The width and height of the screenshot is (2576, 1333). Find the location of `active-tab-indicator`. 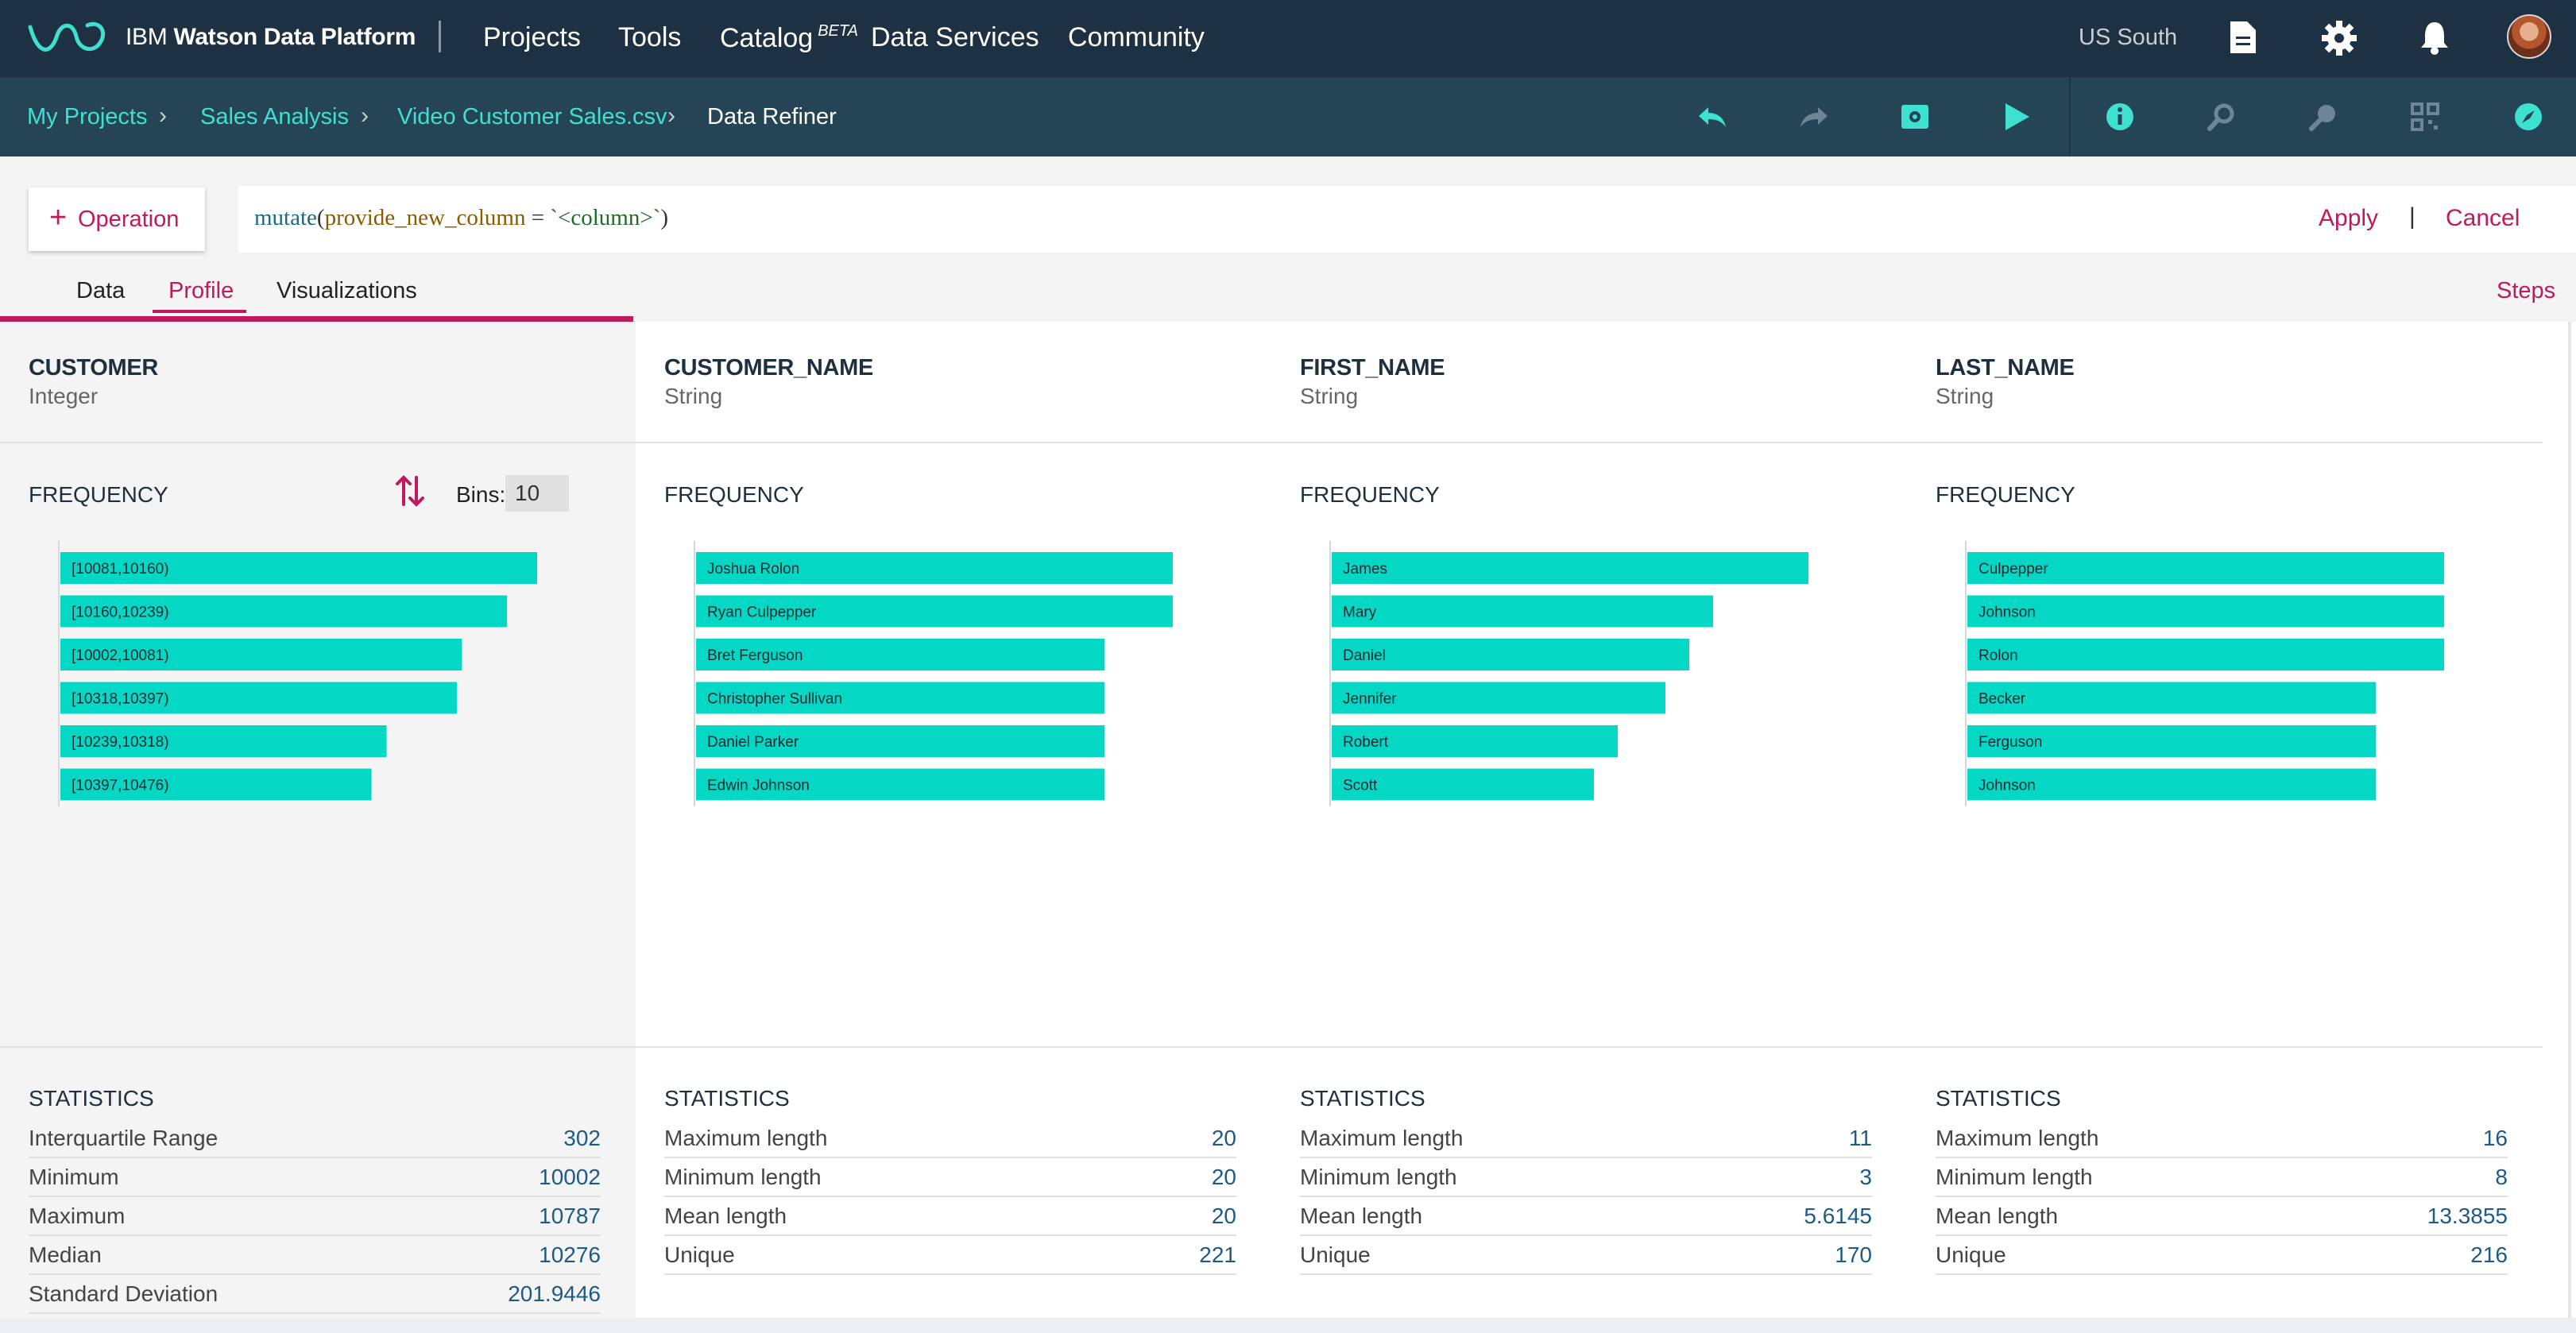

active-tab-indicator is located at coordinates (199, 311).